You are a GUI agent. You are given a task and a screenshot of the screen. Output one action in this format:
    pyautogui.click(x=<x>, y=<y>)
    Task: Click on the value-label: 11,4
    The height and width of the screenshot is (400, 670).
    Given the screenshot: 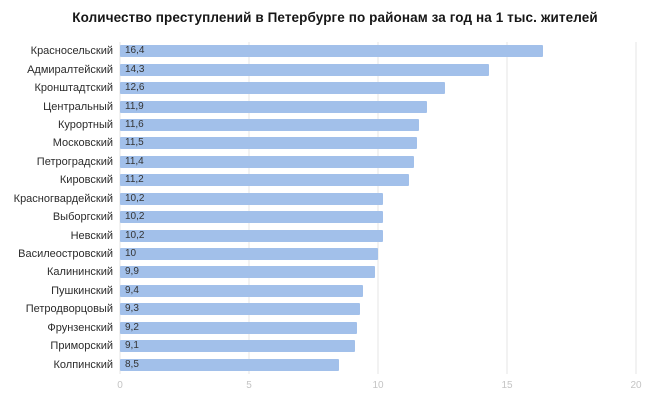 What is the action you would take?
    pyautogui.click(x=134, y=161)
    